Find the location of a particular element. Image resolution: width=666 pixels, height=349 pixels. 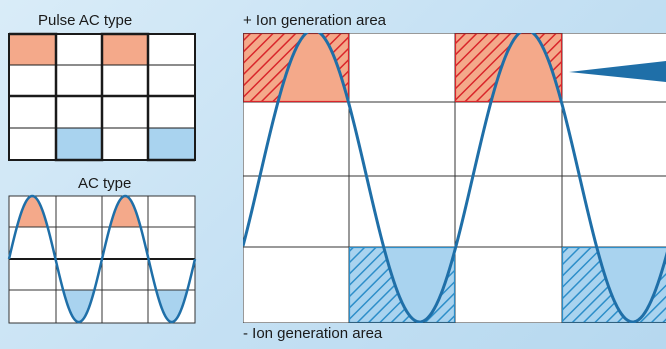

positive-ion-area-label: + Ion generation area is located at coordinates (315, 20).